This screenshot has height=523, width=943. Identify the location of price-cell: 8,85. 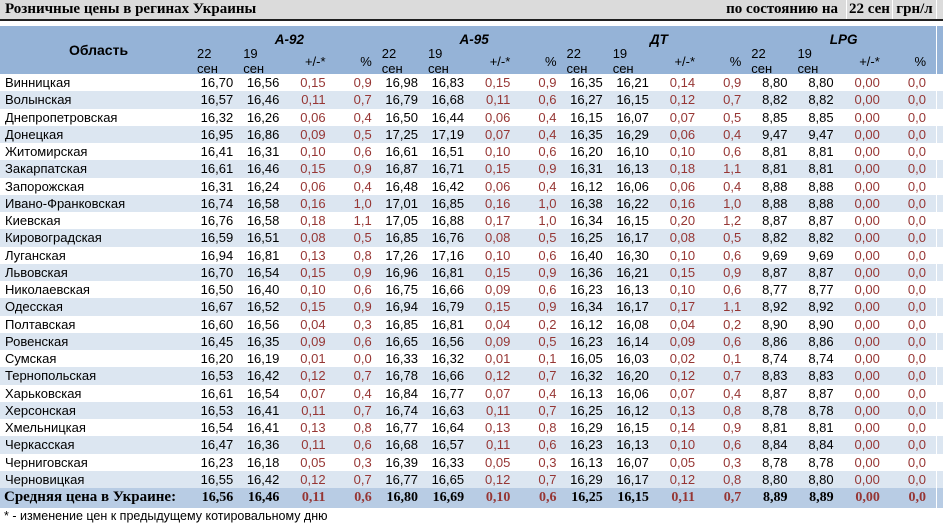
(775, 117).